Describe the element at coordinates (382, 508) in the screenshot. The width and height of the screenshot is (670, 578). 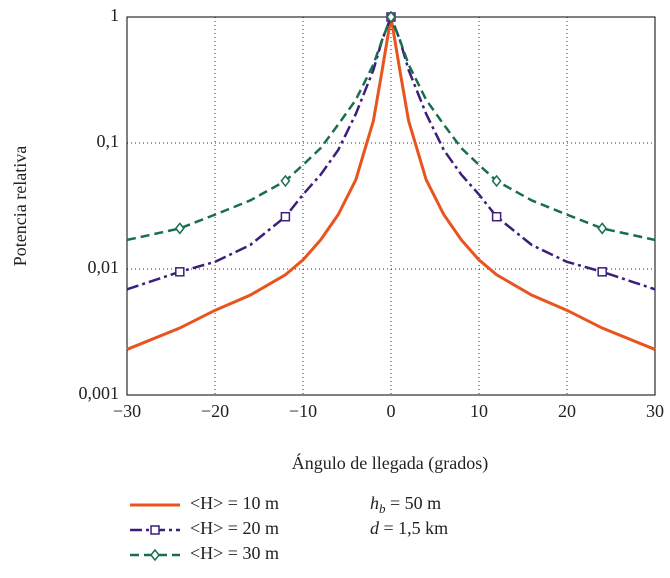
I see `annotation-subscript: b` at that location.